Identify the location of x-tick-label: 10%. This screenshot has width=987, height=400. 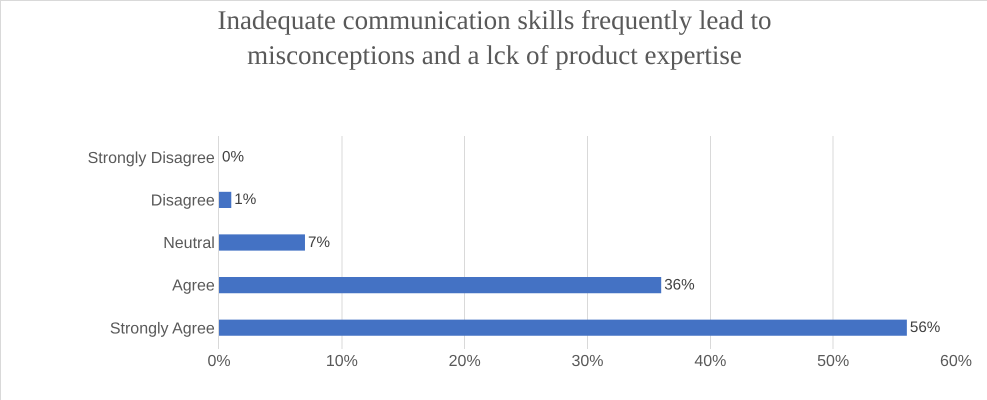
(342, 361).